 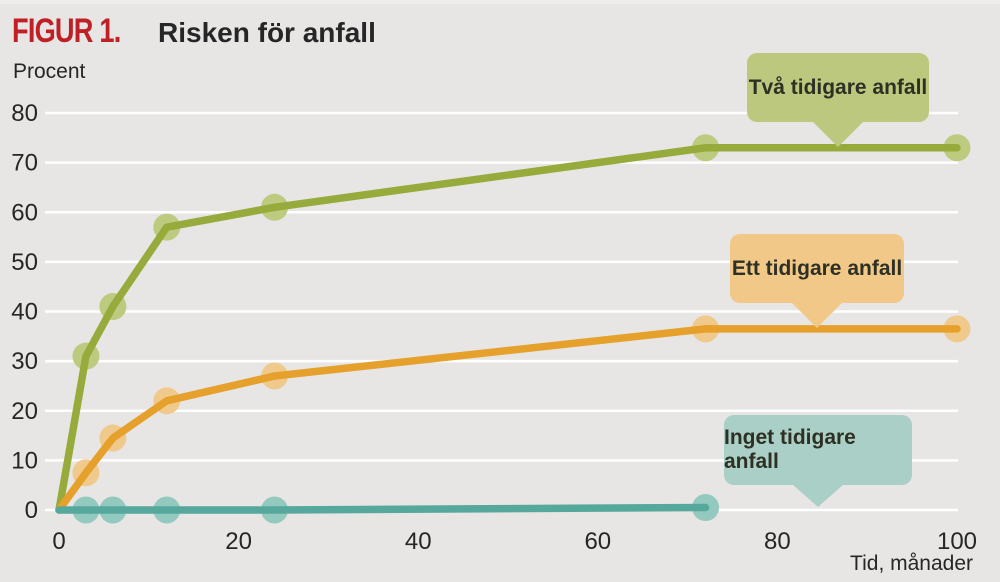 What do you see at coordinates (790, 449) in the screenshot?
I see `legend-label: Inget tidigare anfall` at bounding box center [790, 449].